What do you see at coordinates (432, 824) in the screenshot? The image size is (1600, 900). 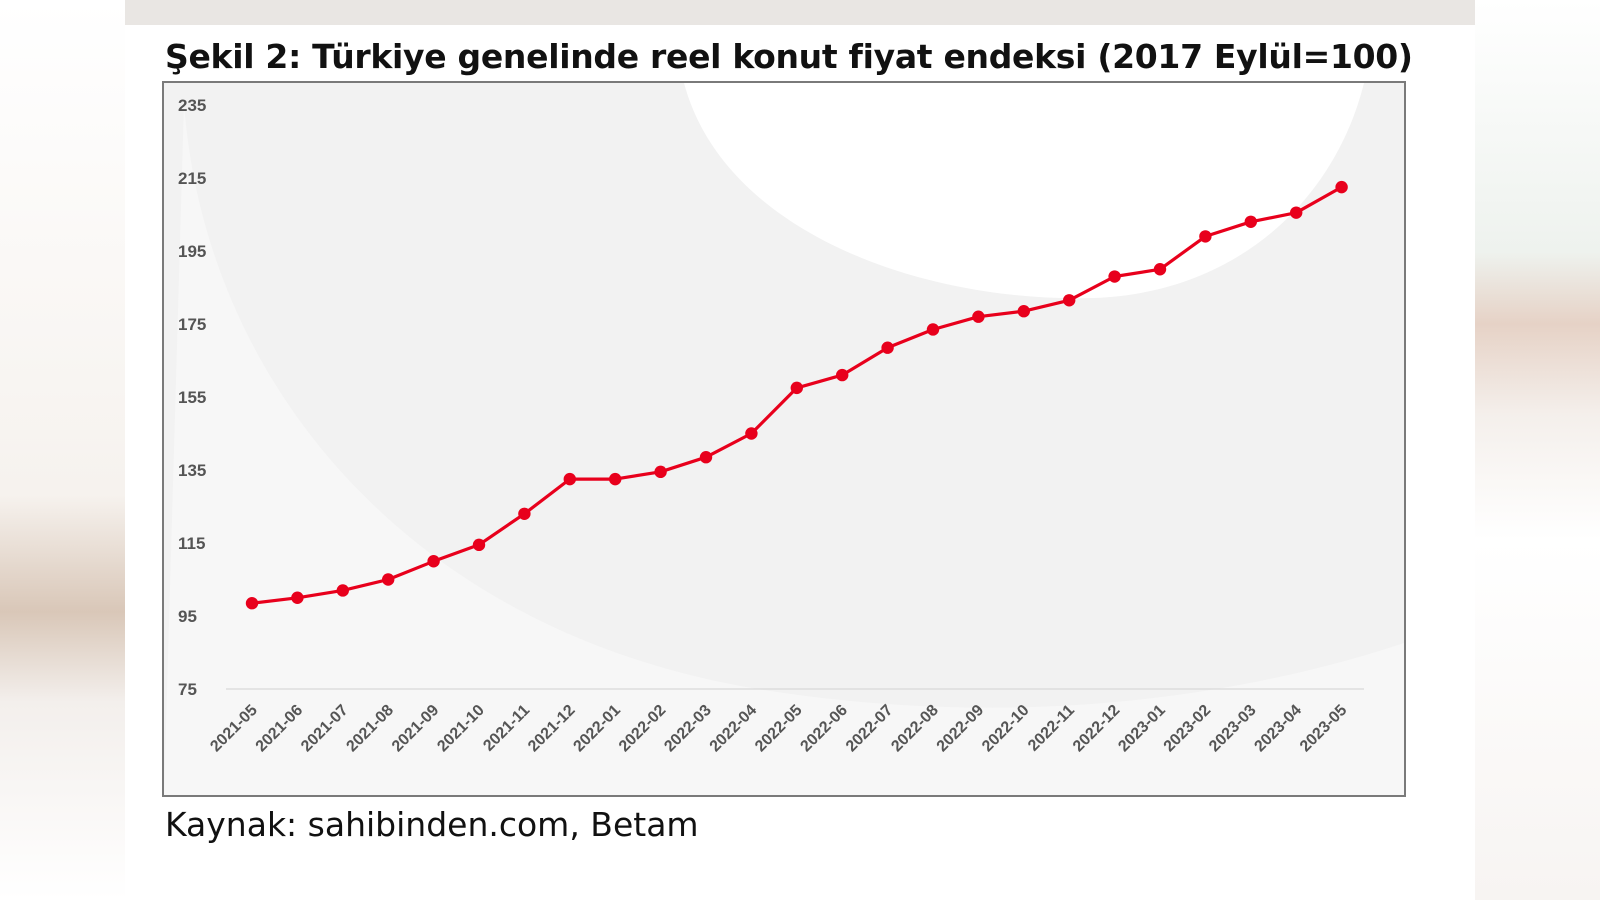 I see `source-note: Kaynak: sahibinden.com, Betam` at bounding box center [432, 824].